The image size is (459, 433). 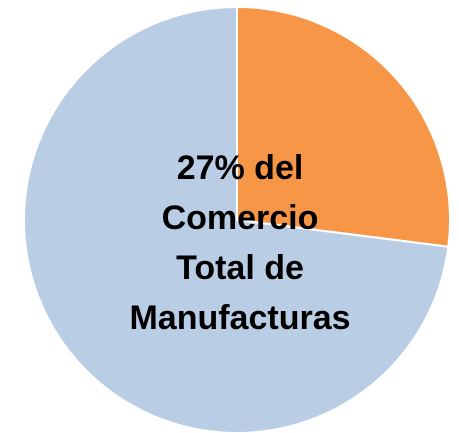 I want to click on annotation: Manufacturas, so click(x=239, y=318).